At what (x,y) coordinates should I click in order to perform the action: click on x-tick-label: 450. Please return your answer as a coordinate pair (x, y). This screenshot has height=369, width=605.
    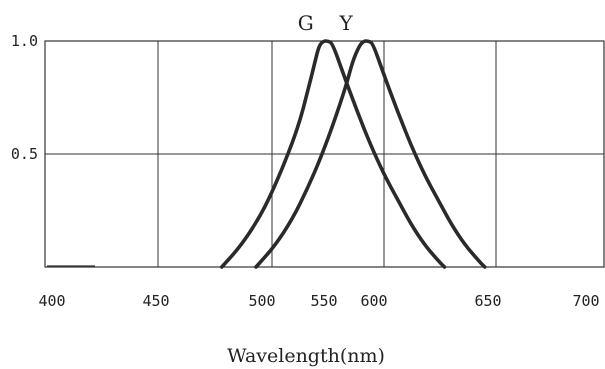
    Looking at the image, I should click on (155, 301).